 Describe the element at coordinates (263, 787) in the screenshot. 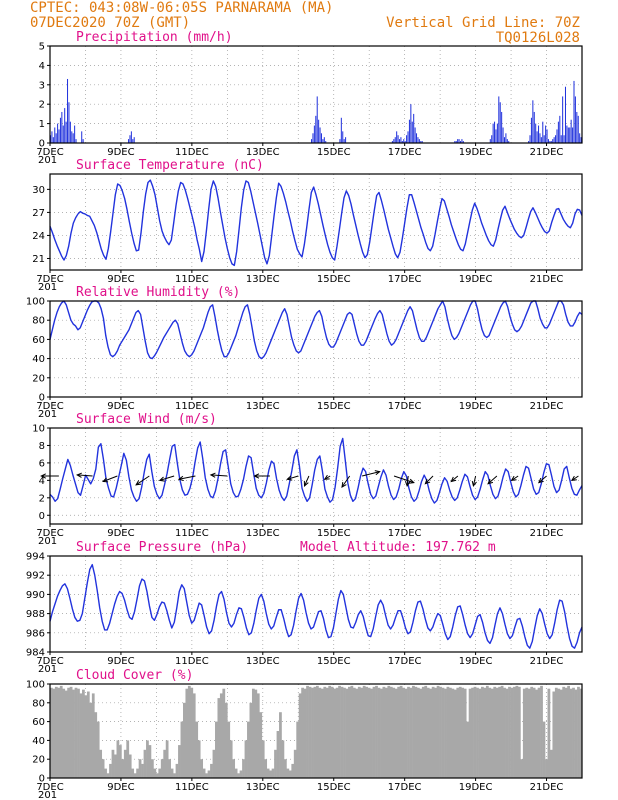

I see `x-tick-label: 13DEC` at that location.